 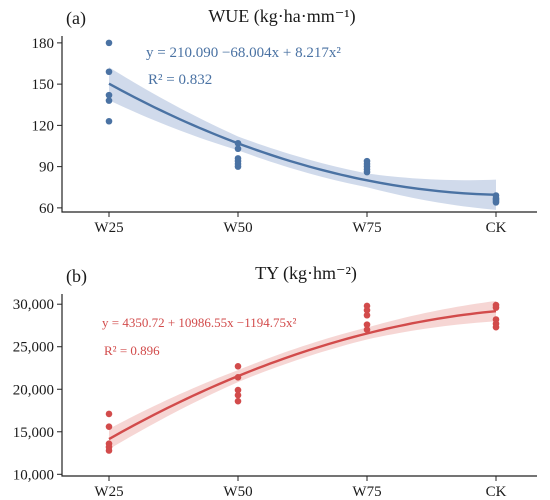 What do you see at coordinates (46, 209) in the screenshot?
I see `y-tick-label: 60` at bounding box center [46, 209].